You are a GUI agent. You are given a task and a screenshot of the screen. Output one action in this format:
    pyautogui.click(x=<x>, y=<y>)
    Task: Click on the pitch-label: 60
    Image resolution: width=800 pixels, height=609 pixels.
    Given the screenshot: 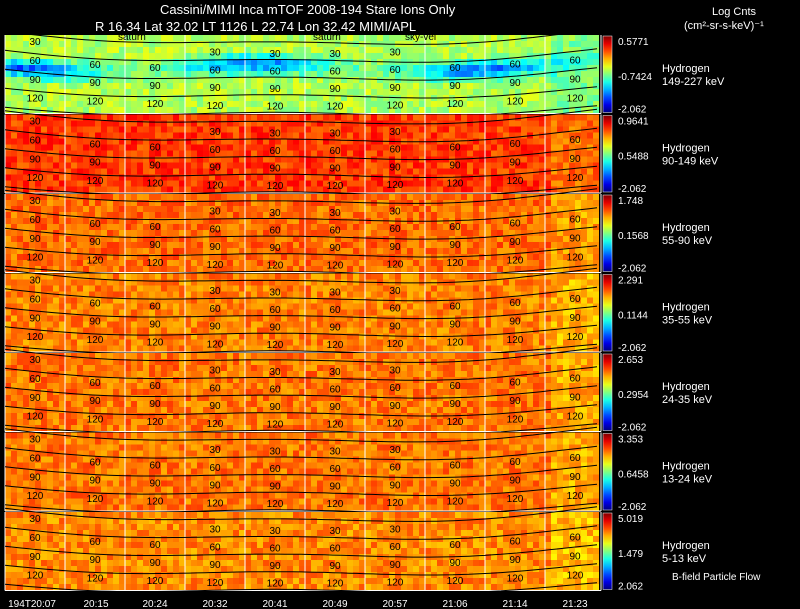 What is the action you would take?
    pyautogui.click(x=155, y=227)
    